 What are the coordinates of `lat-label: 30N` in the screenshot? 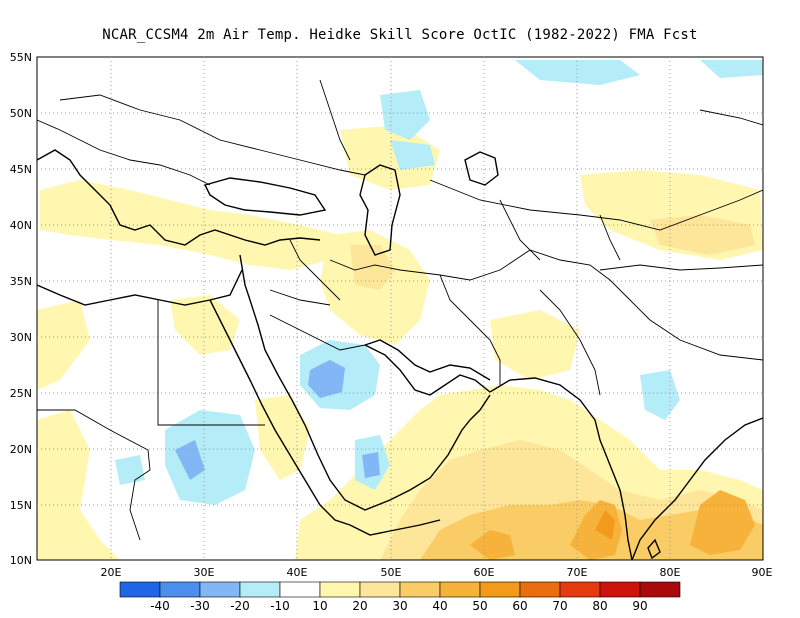 It's located at (21, 337).